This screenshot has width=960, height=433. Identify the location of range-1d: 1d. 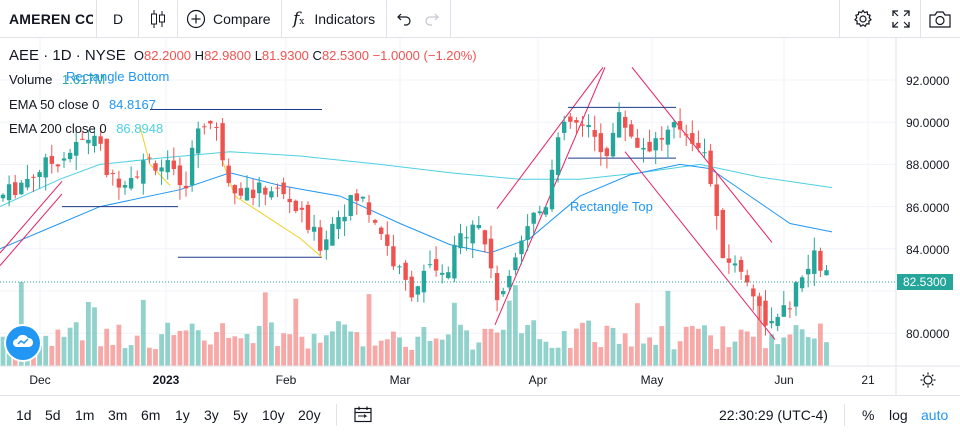
(24, 415).